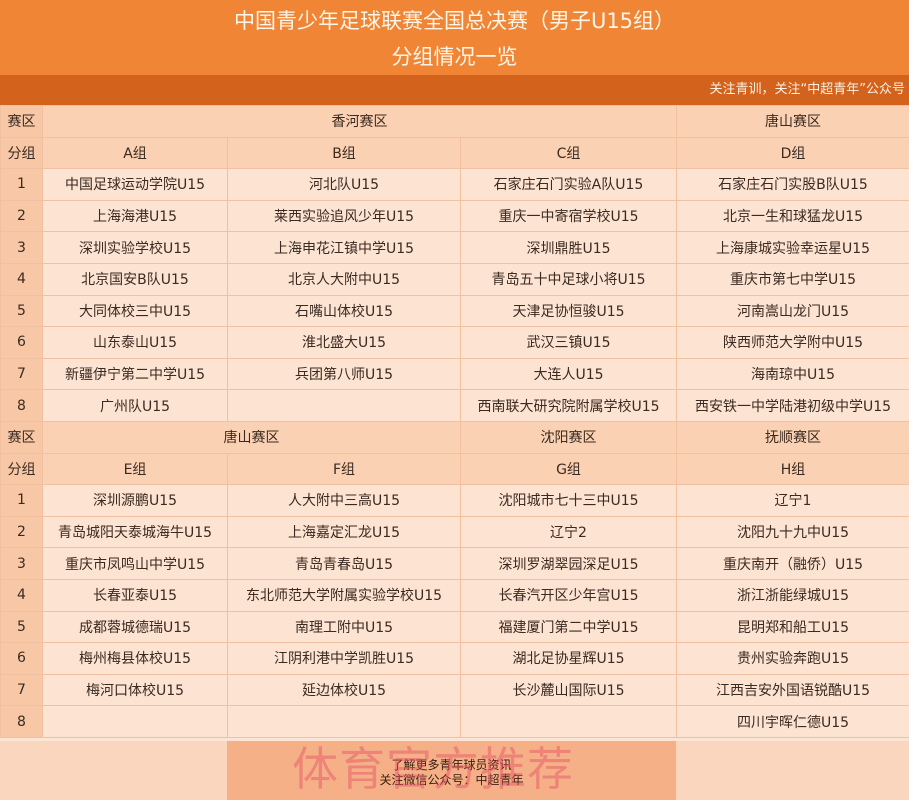 This screenshot has height=800, width=909. What do you see at coordinates (344, 500) in the screenshot?
I see `team-cell: 人大附中三高U15` at bounding box center [344, 500].